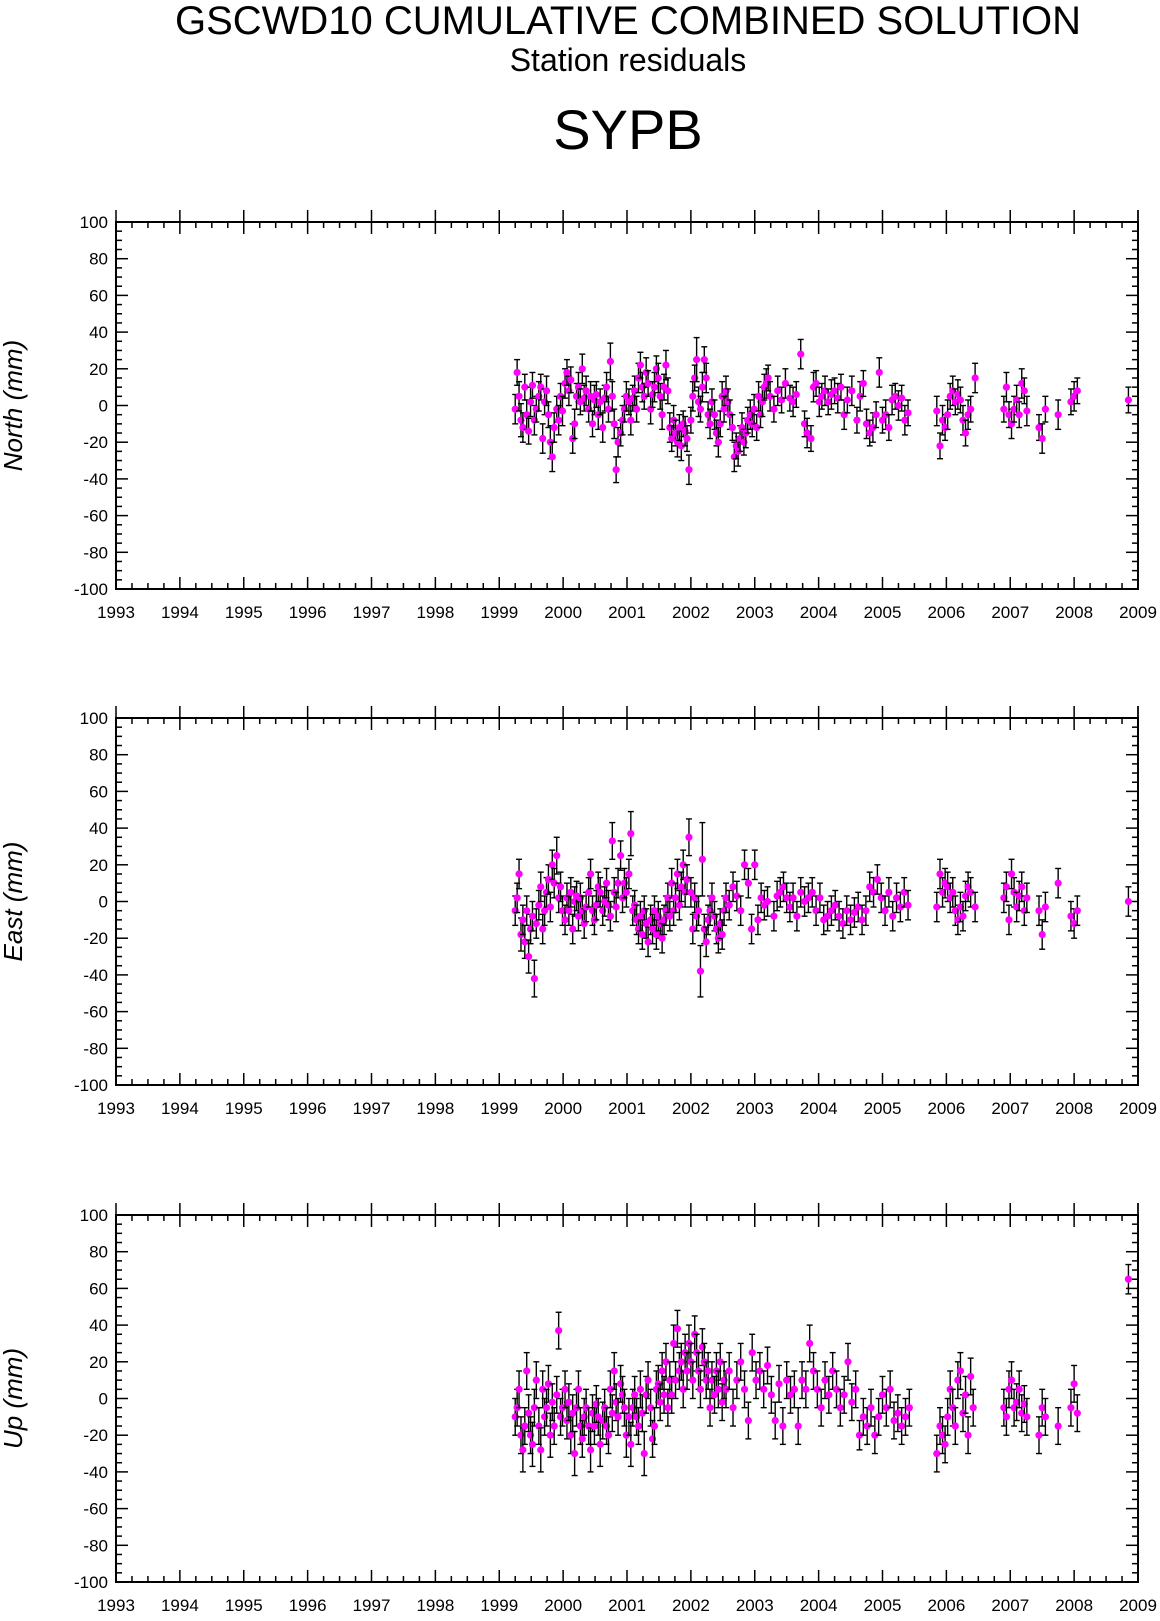 This screenshot has height=1621, width=1160. Describe the element at coordinates (116, 612) in the screenshot. I see `north-x-tick-label: 1993` at that location.